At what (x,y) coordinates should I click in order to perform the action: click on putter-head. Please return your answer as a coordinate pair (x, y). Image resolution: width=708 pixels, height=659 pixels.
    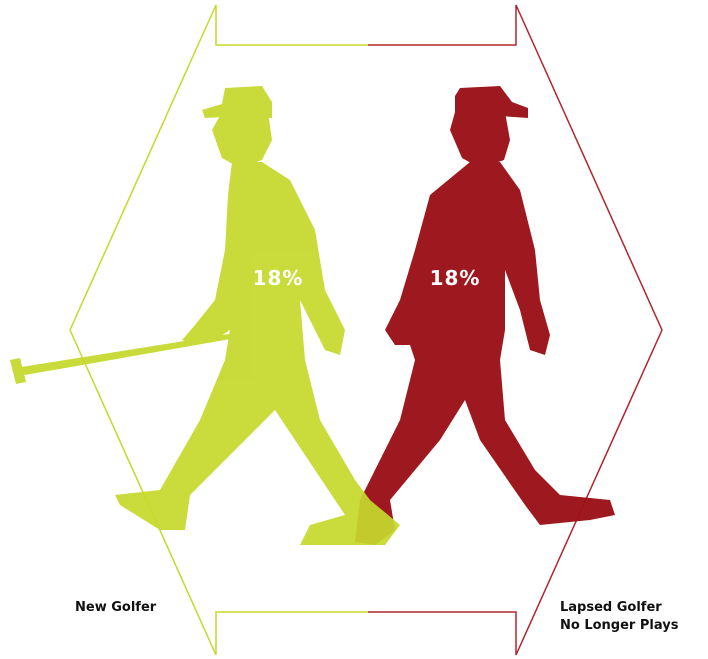
    Looking at the image, I should click on (18, 371).